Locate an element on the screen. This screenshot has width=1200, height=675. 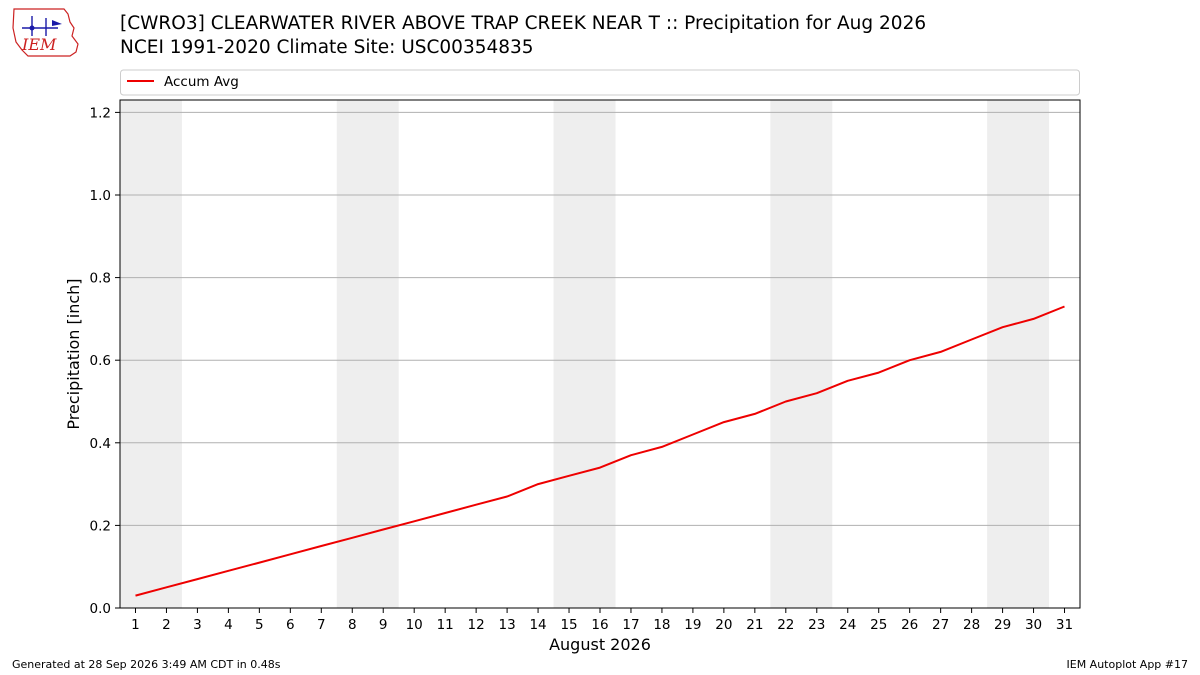
x-tick-label-17: 17 is located at coordinates (630, 625).